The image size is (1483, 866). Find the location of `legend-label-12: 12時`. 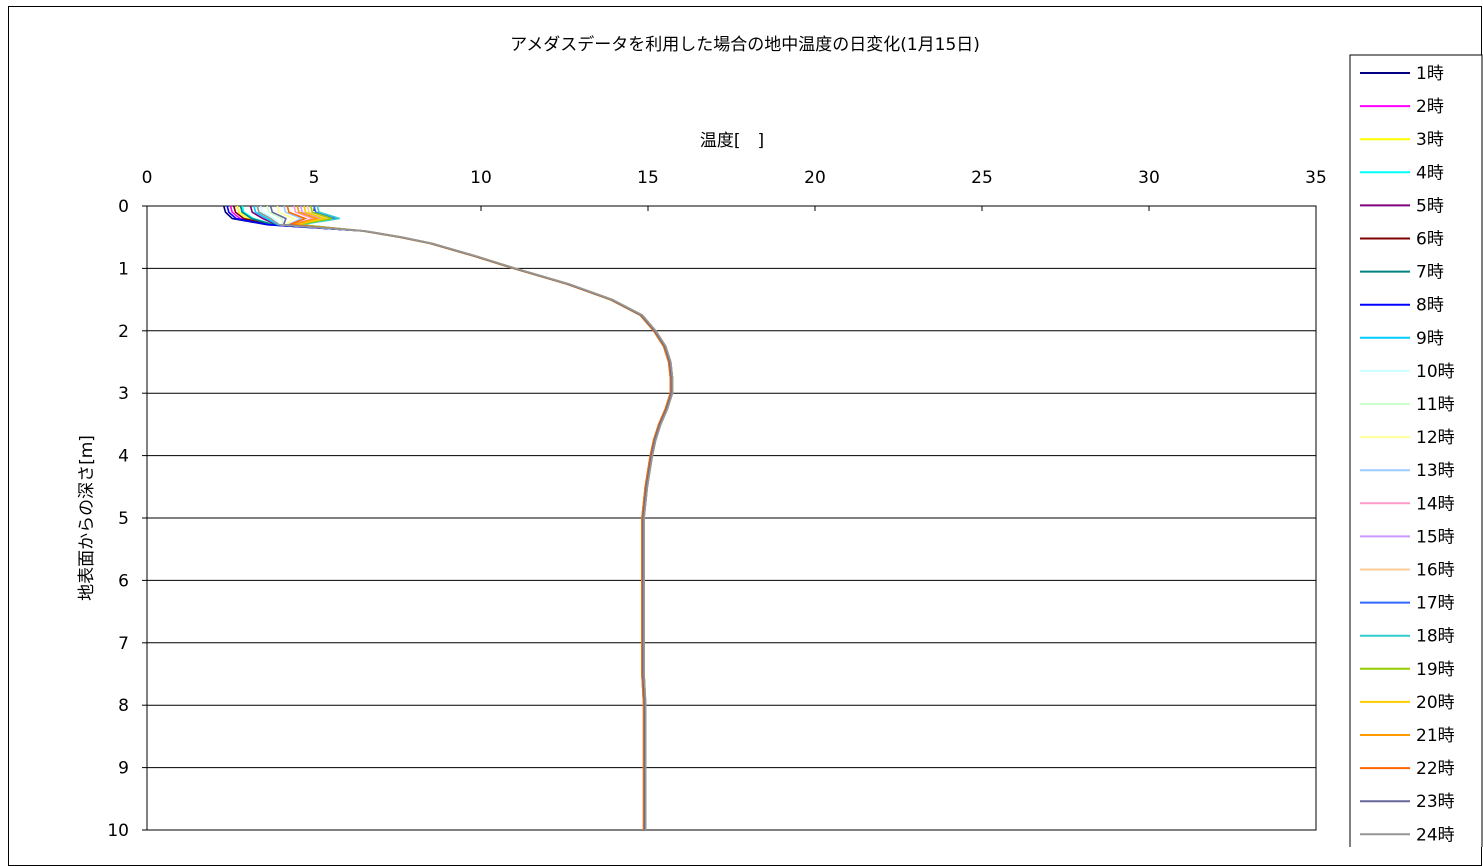

legend-label-12: 12時 is located at coordinates (1435, 438).